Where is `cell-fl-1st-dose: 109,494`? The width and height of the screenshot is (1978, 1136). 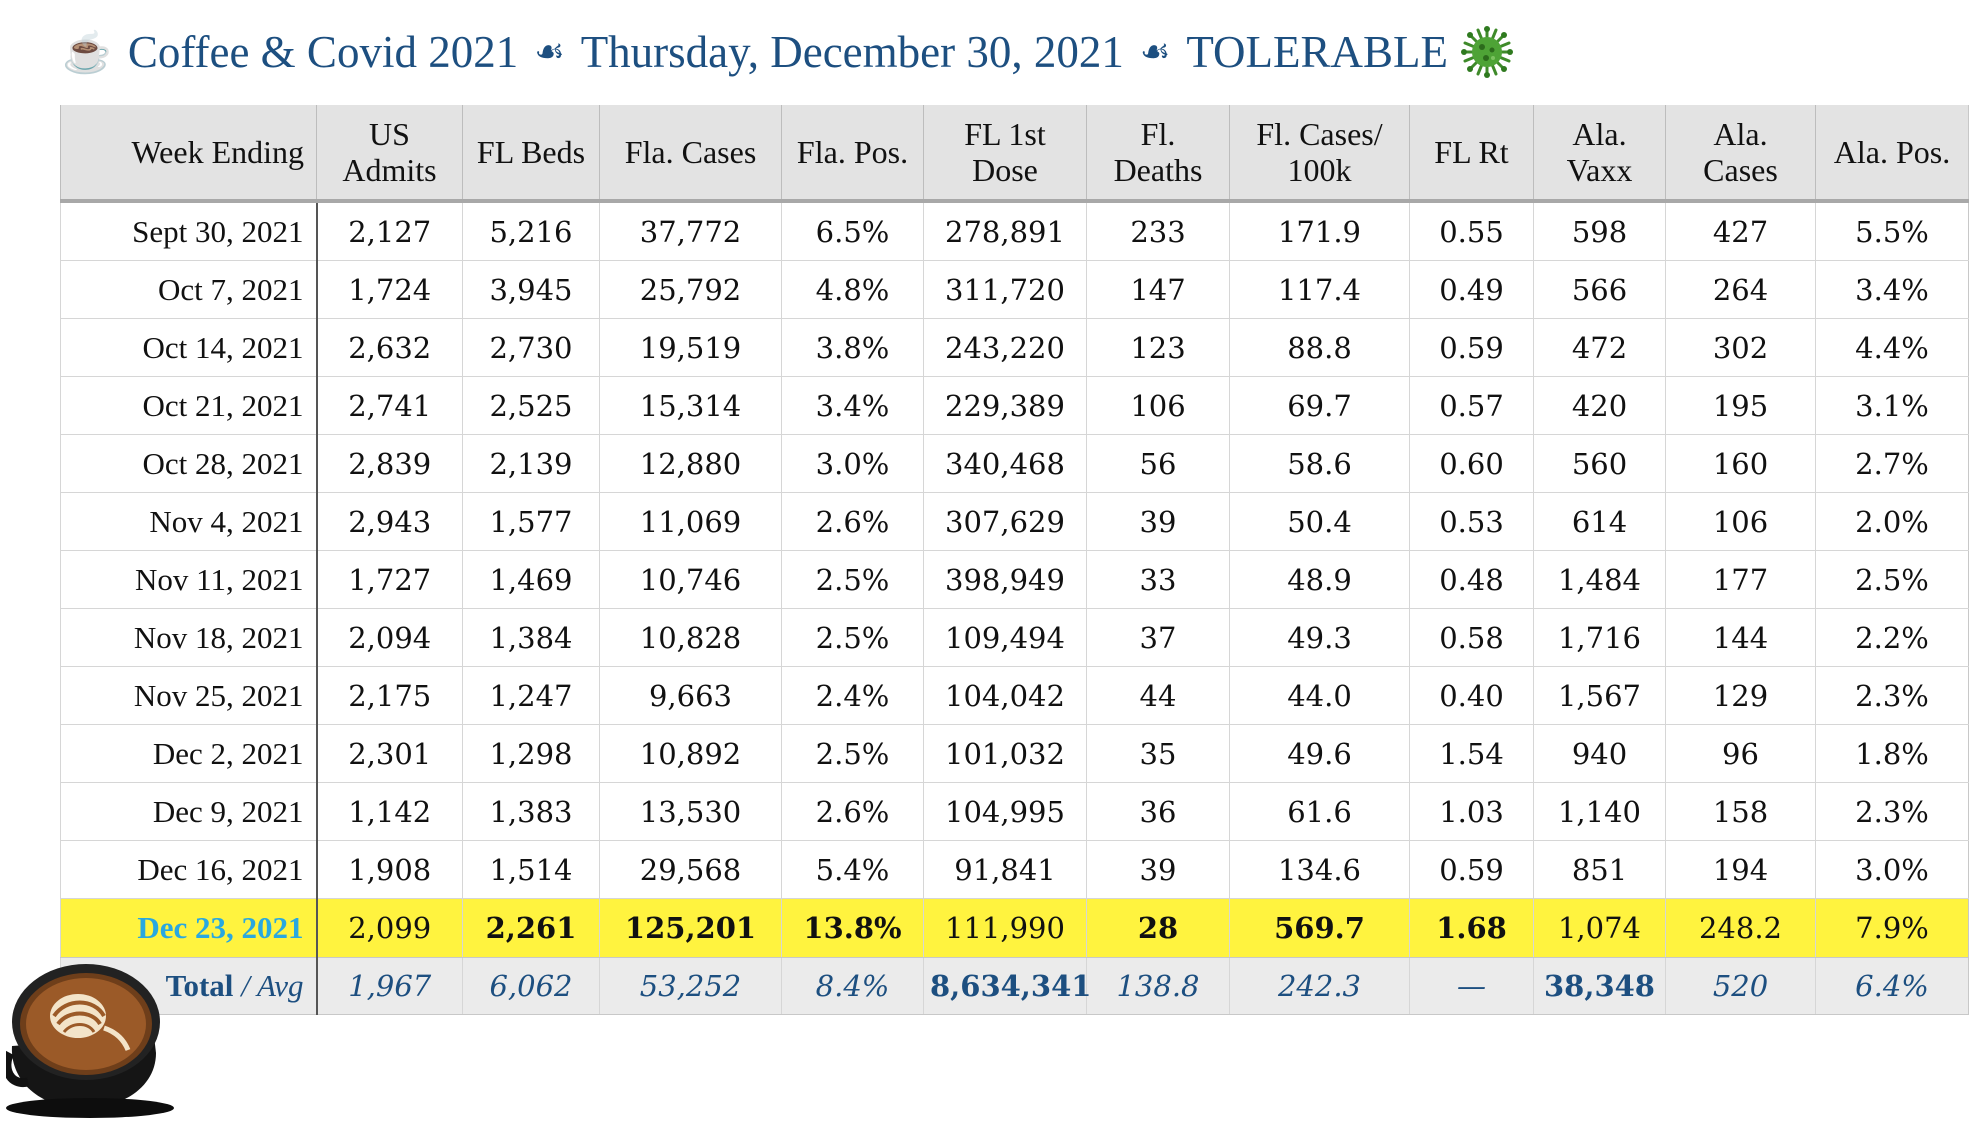 cell-fl-1st-dose: 109,494 is located at coordinates (1005, 637).